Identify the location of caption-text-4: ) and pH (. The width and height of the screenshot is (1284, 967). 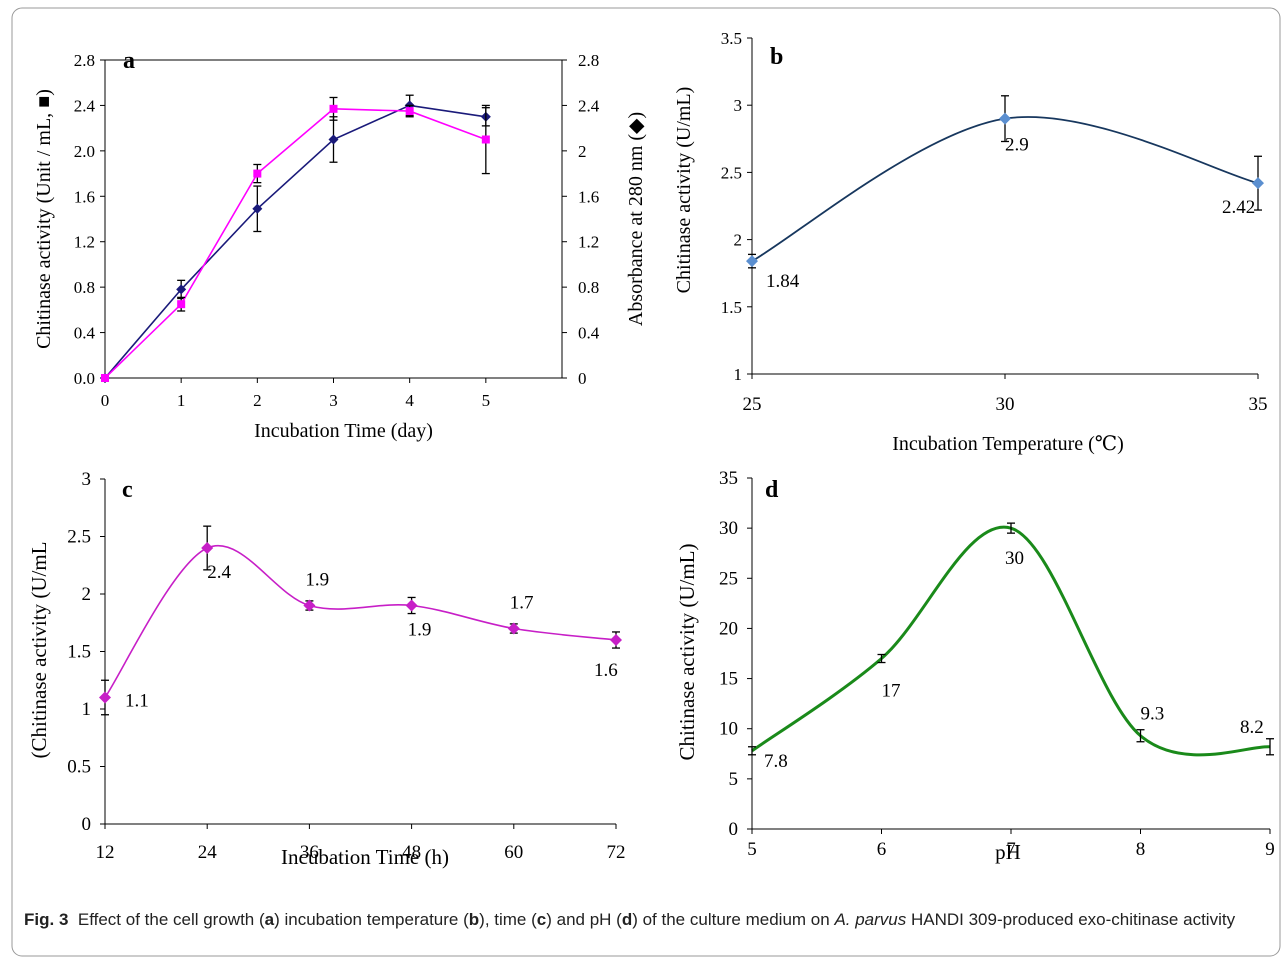
(584, 919).